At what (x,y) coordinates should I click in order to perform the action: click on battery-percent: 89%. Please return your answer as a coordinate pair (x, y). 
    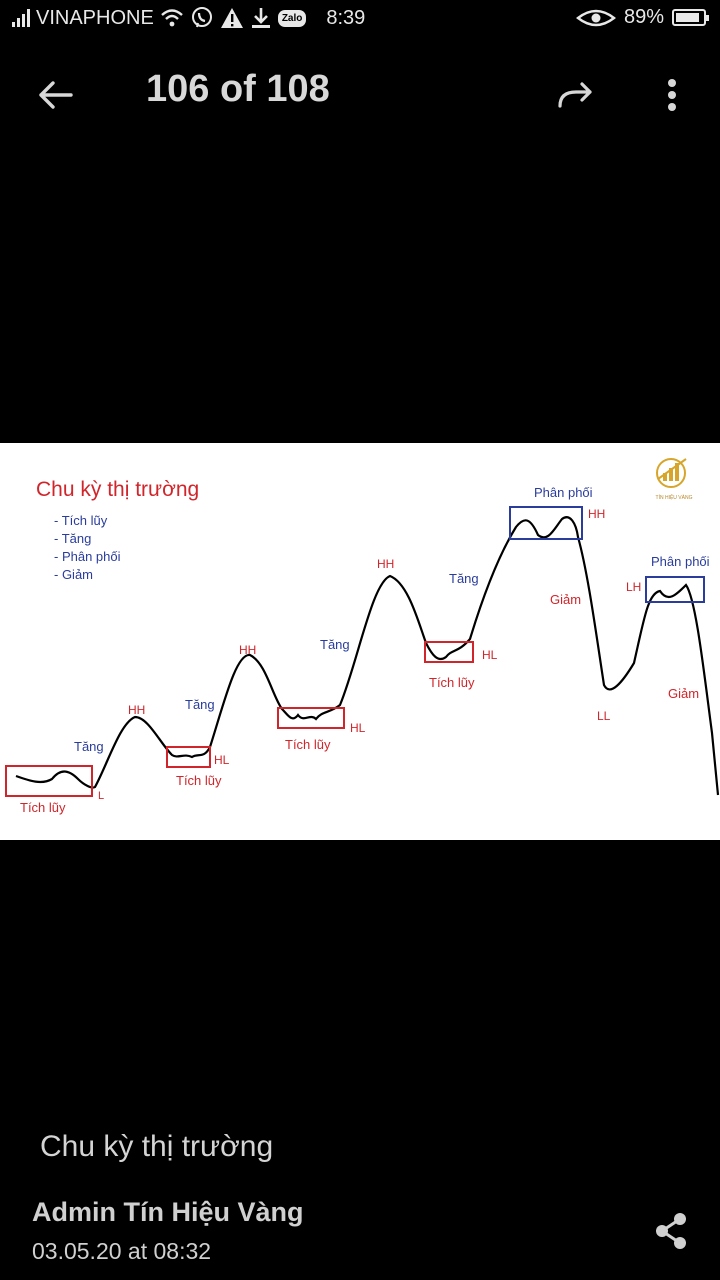
    Looking at the image, I should click on (643, 17).